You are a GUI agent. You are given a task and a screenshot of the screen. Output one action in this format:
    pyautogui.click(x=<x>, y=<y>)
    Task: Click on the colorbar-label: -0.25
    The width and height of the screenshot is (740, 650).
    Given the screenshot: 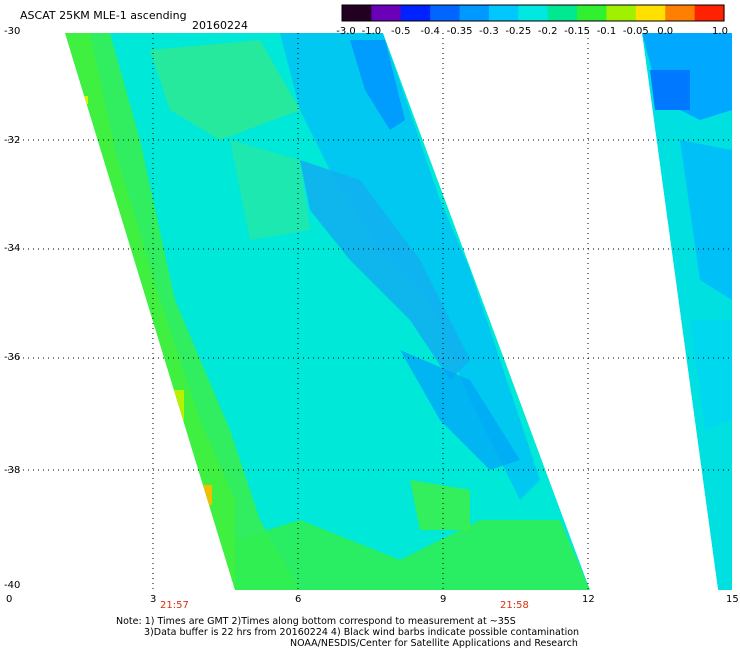 What is the action you would take?
    pyautogui.click(x=518, y=31)
    